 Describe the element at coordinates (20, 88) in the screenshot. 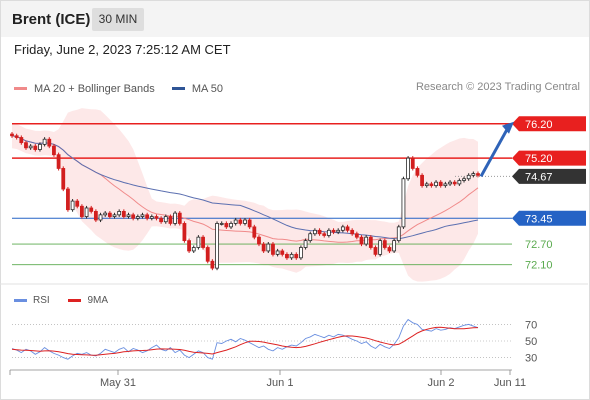

I see `legend-swatch-bollinger` at that location.